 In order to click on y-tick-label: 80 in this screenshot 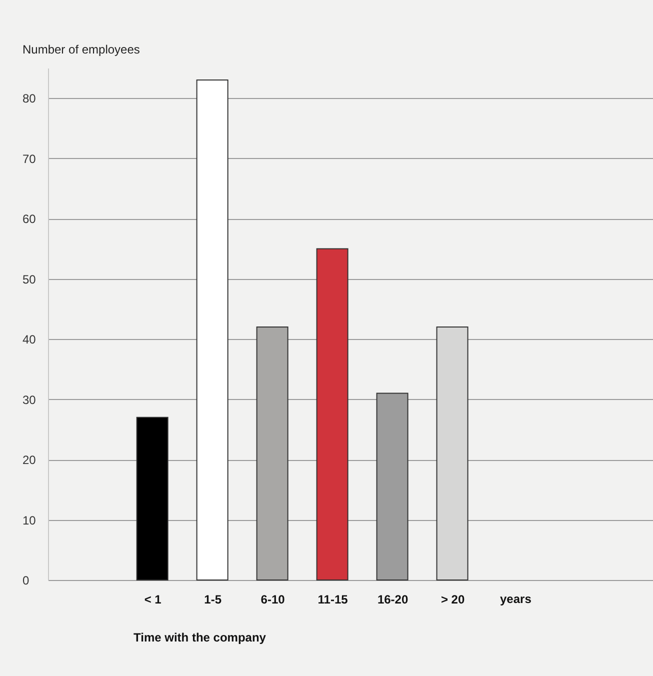, I will do `click(29, 99)`.